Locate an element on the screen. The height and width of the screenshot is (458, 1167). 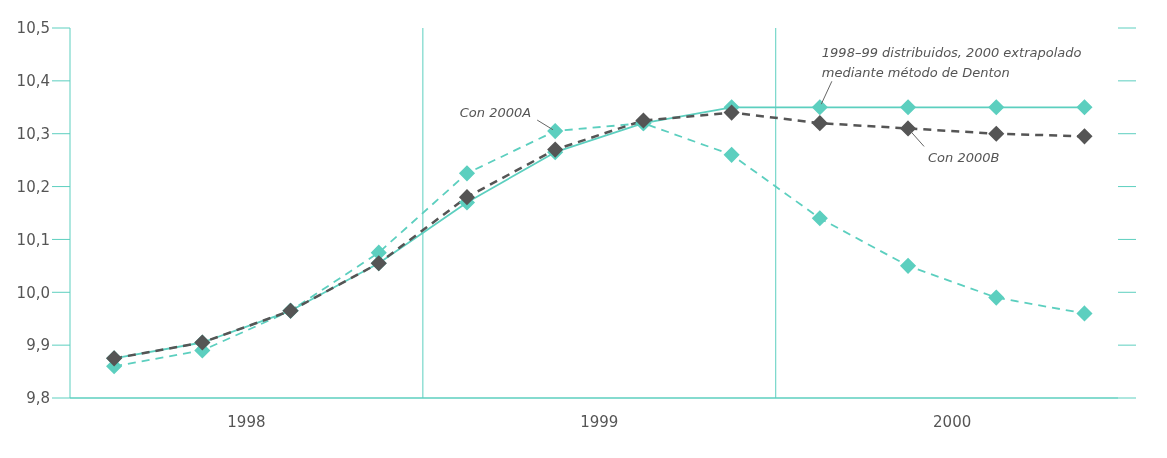
y-tick-label: 10,0 is located at coordinates (33, 292).